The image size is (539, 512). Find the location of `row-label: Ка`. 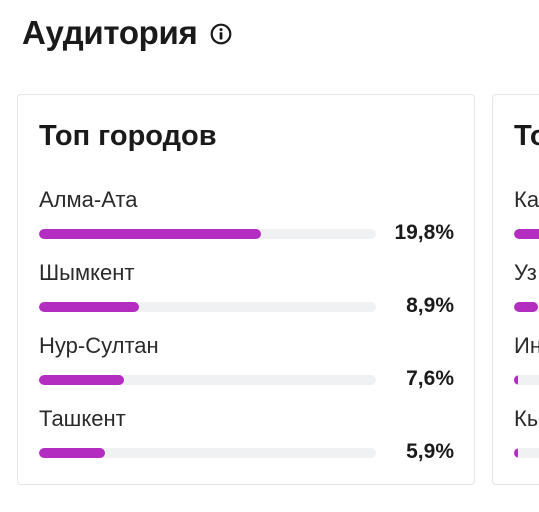

row-label: Ка is located at coordinates (526, 199).